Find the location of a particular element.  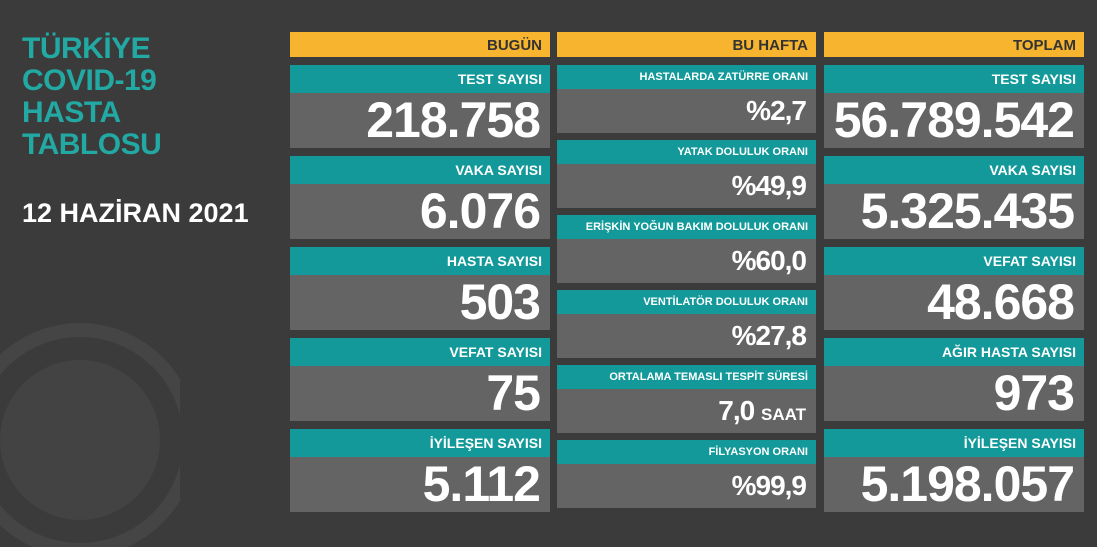

card-label: ORTALAMA TEMASLI TESPİT SÜRESİ is located at coordinates (686, 377).